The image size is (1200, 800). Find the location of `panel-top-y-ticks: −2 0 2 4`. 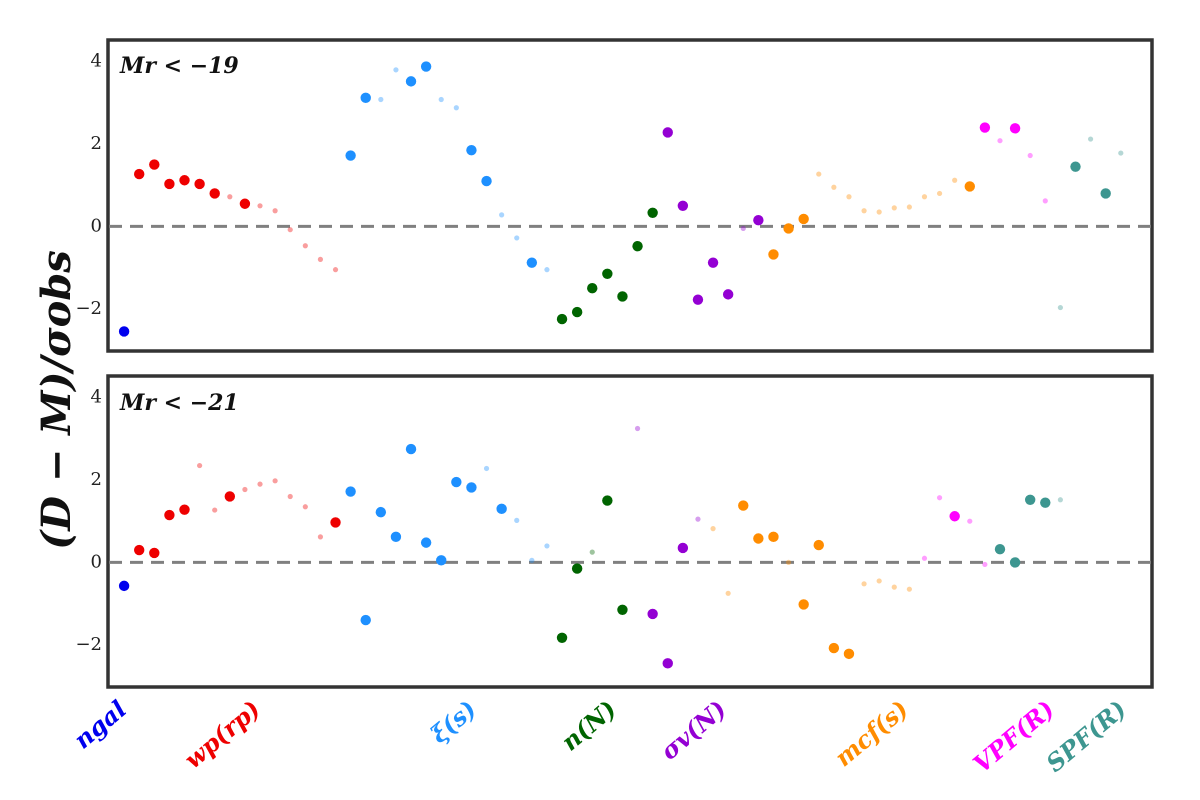

panel-top-y-ticks: −2 0 2 4 is located at coordinates (88, 185).